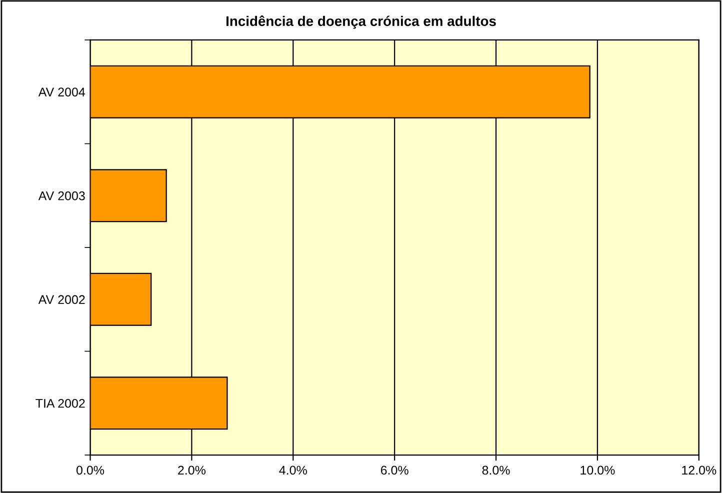 This screenshot has width=722, height=493. What do you see at coordinates (597, 470) in the screenshot?
I see `x-tick-label: 10.0%` at bounding box center [597, 470].